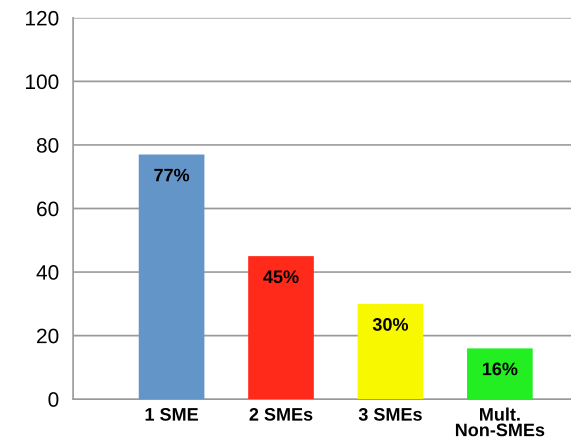  What do you see at coordinates (500, 422) in the screenshot?
I see `x-tick-label: Mult. Non-SMEs` at bounding box center [500, 422].